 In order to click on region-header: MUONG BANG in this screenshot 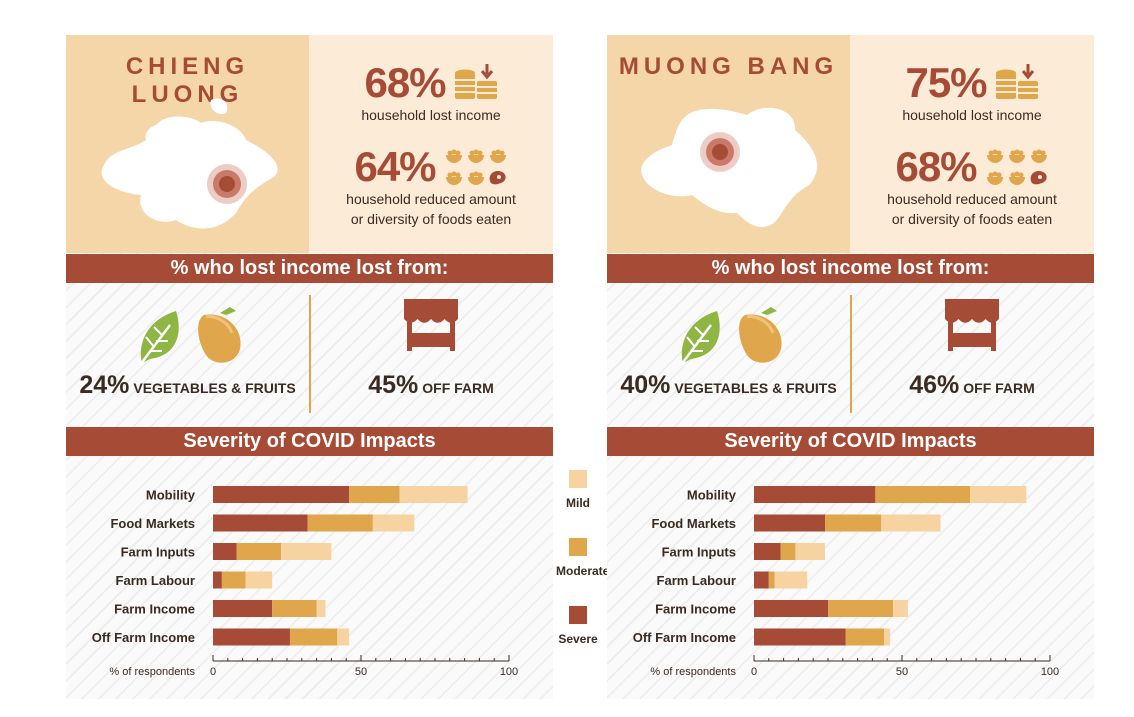, I will do `click(728, 144)`.